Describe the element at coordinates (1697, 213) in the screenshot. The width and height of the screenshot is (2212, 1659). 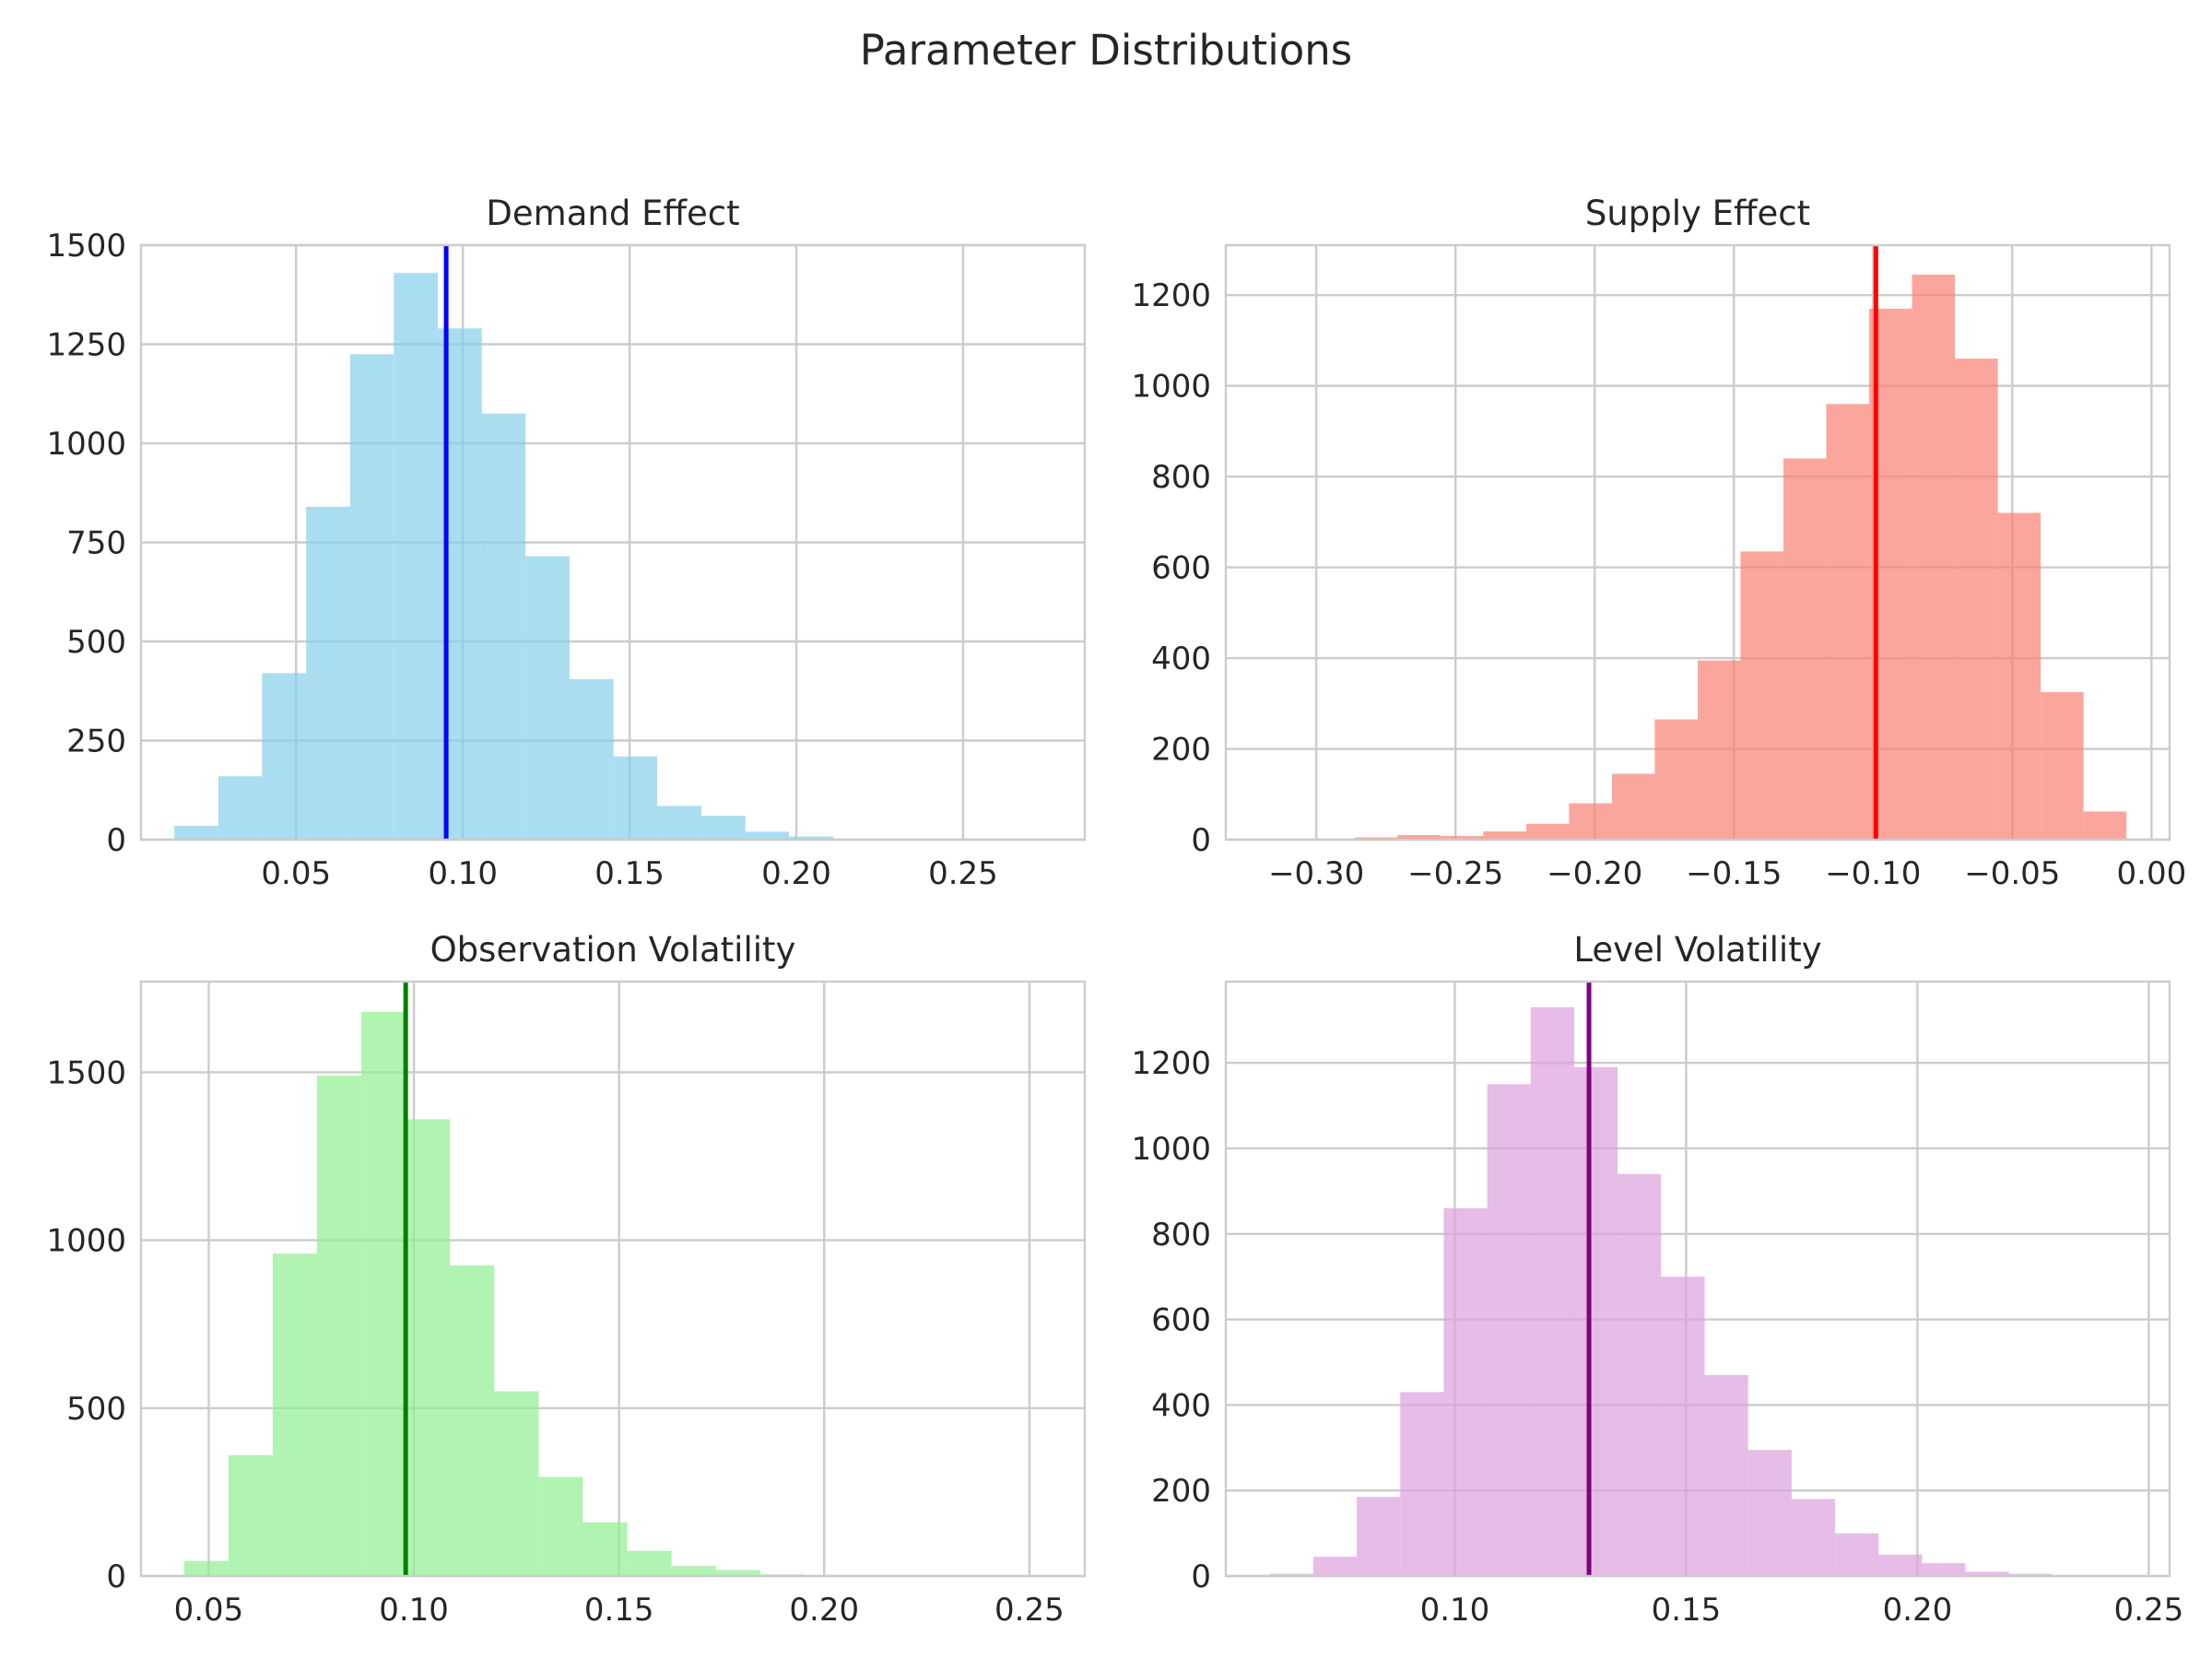
I see `subplot-title: Supply Effect` at that location.